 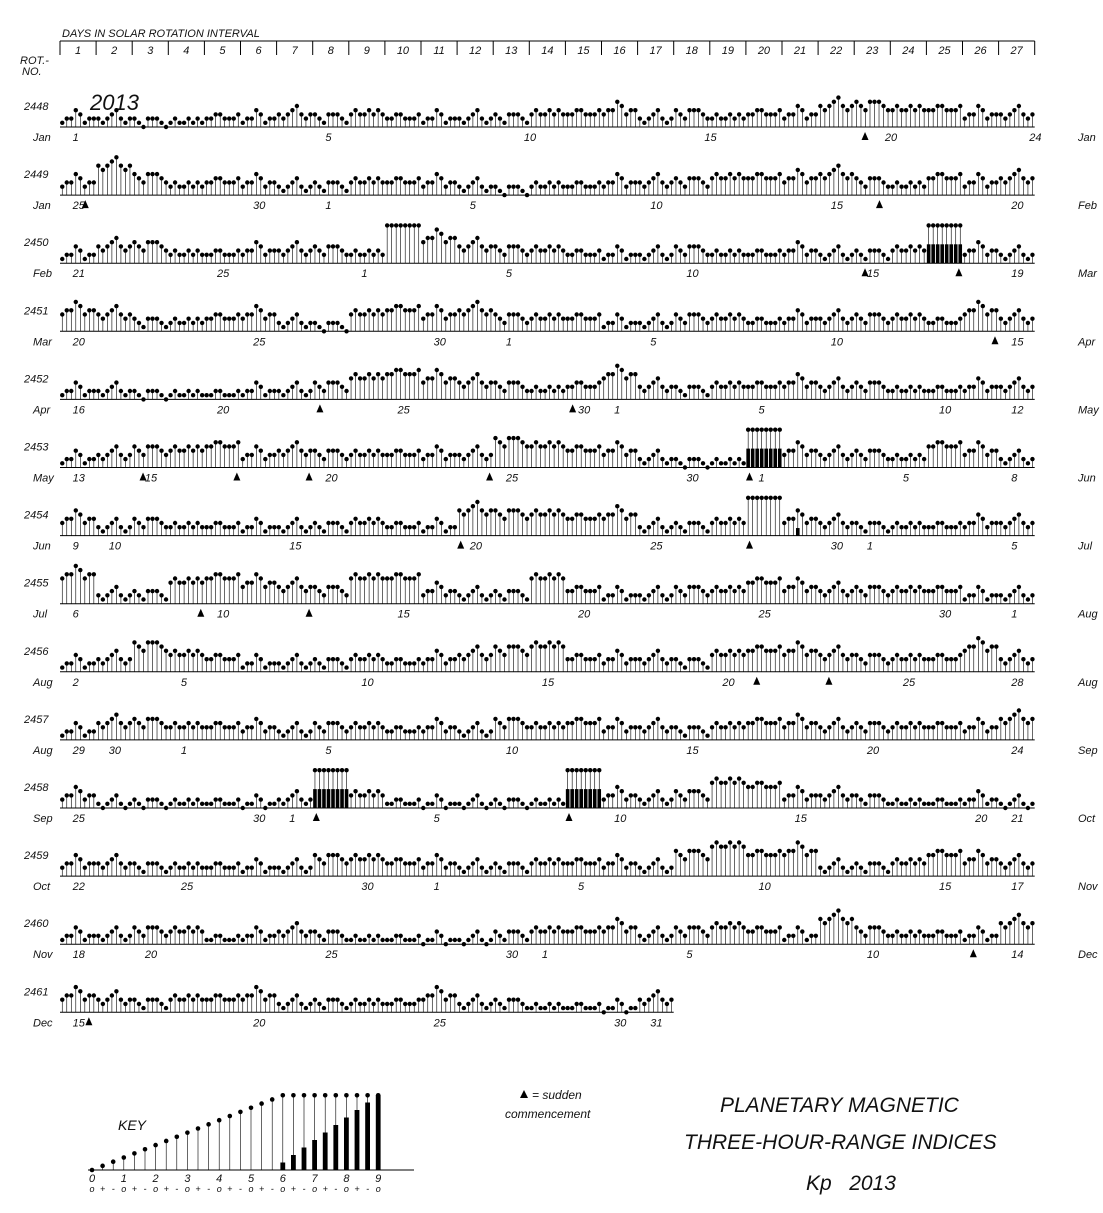 What do you see at coordinates (32, 72) in the screenshot?
I see `rot-label-no: NO.` at bounding box center [32, 72].